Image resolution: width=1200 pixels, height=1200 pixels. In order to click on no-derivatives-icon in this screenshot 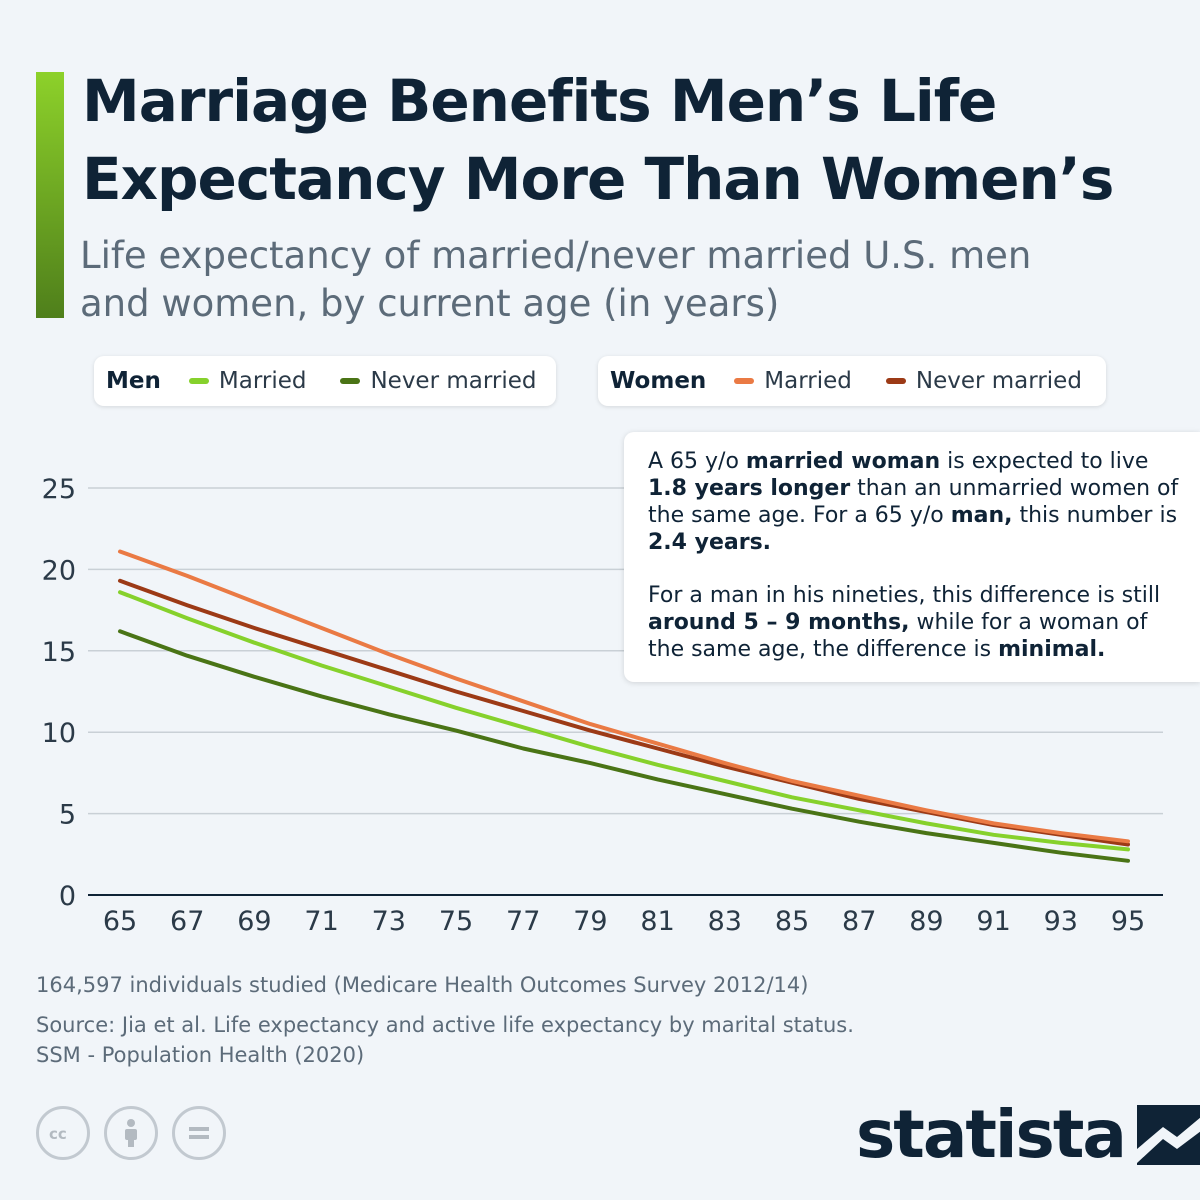, I will do `click(199, 1133)`.